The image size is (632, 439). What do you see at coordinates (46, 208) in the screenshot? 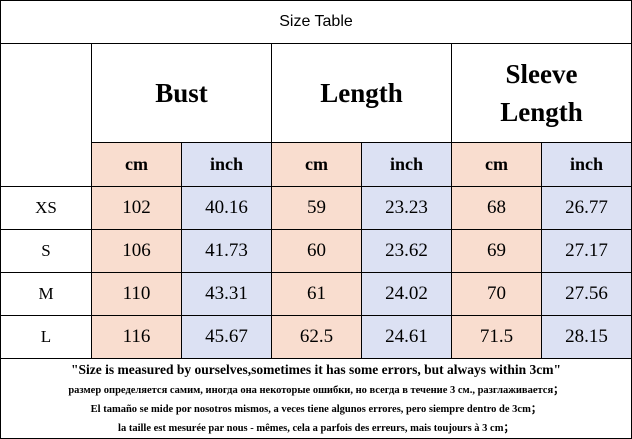
I see `size-label: XS` at bounding box center [46, 208].